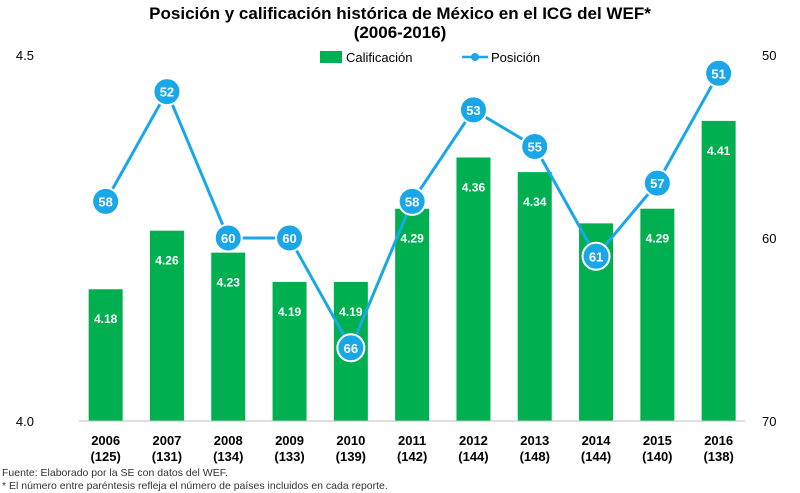 Image resolution: width=800 pixels, height=493 pixels. Describe the element at coordinates (473, 440) in the screenshot. I see `x-tick-label: 2012` at that location.